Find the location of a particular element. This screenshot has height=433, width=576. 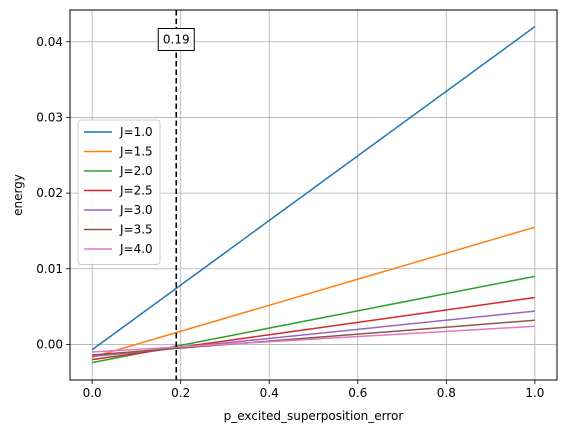

legend-label: J=2.0 is located at coordinates (136, 171).